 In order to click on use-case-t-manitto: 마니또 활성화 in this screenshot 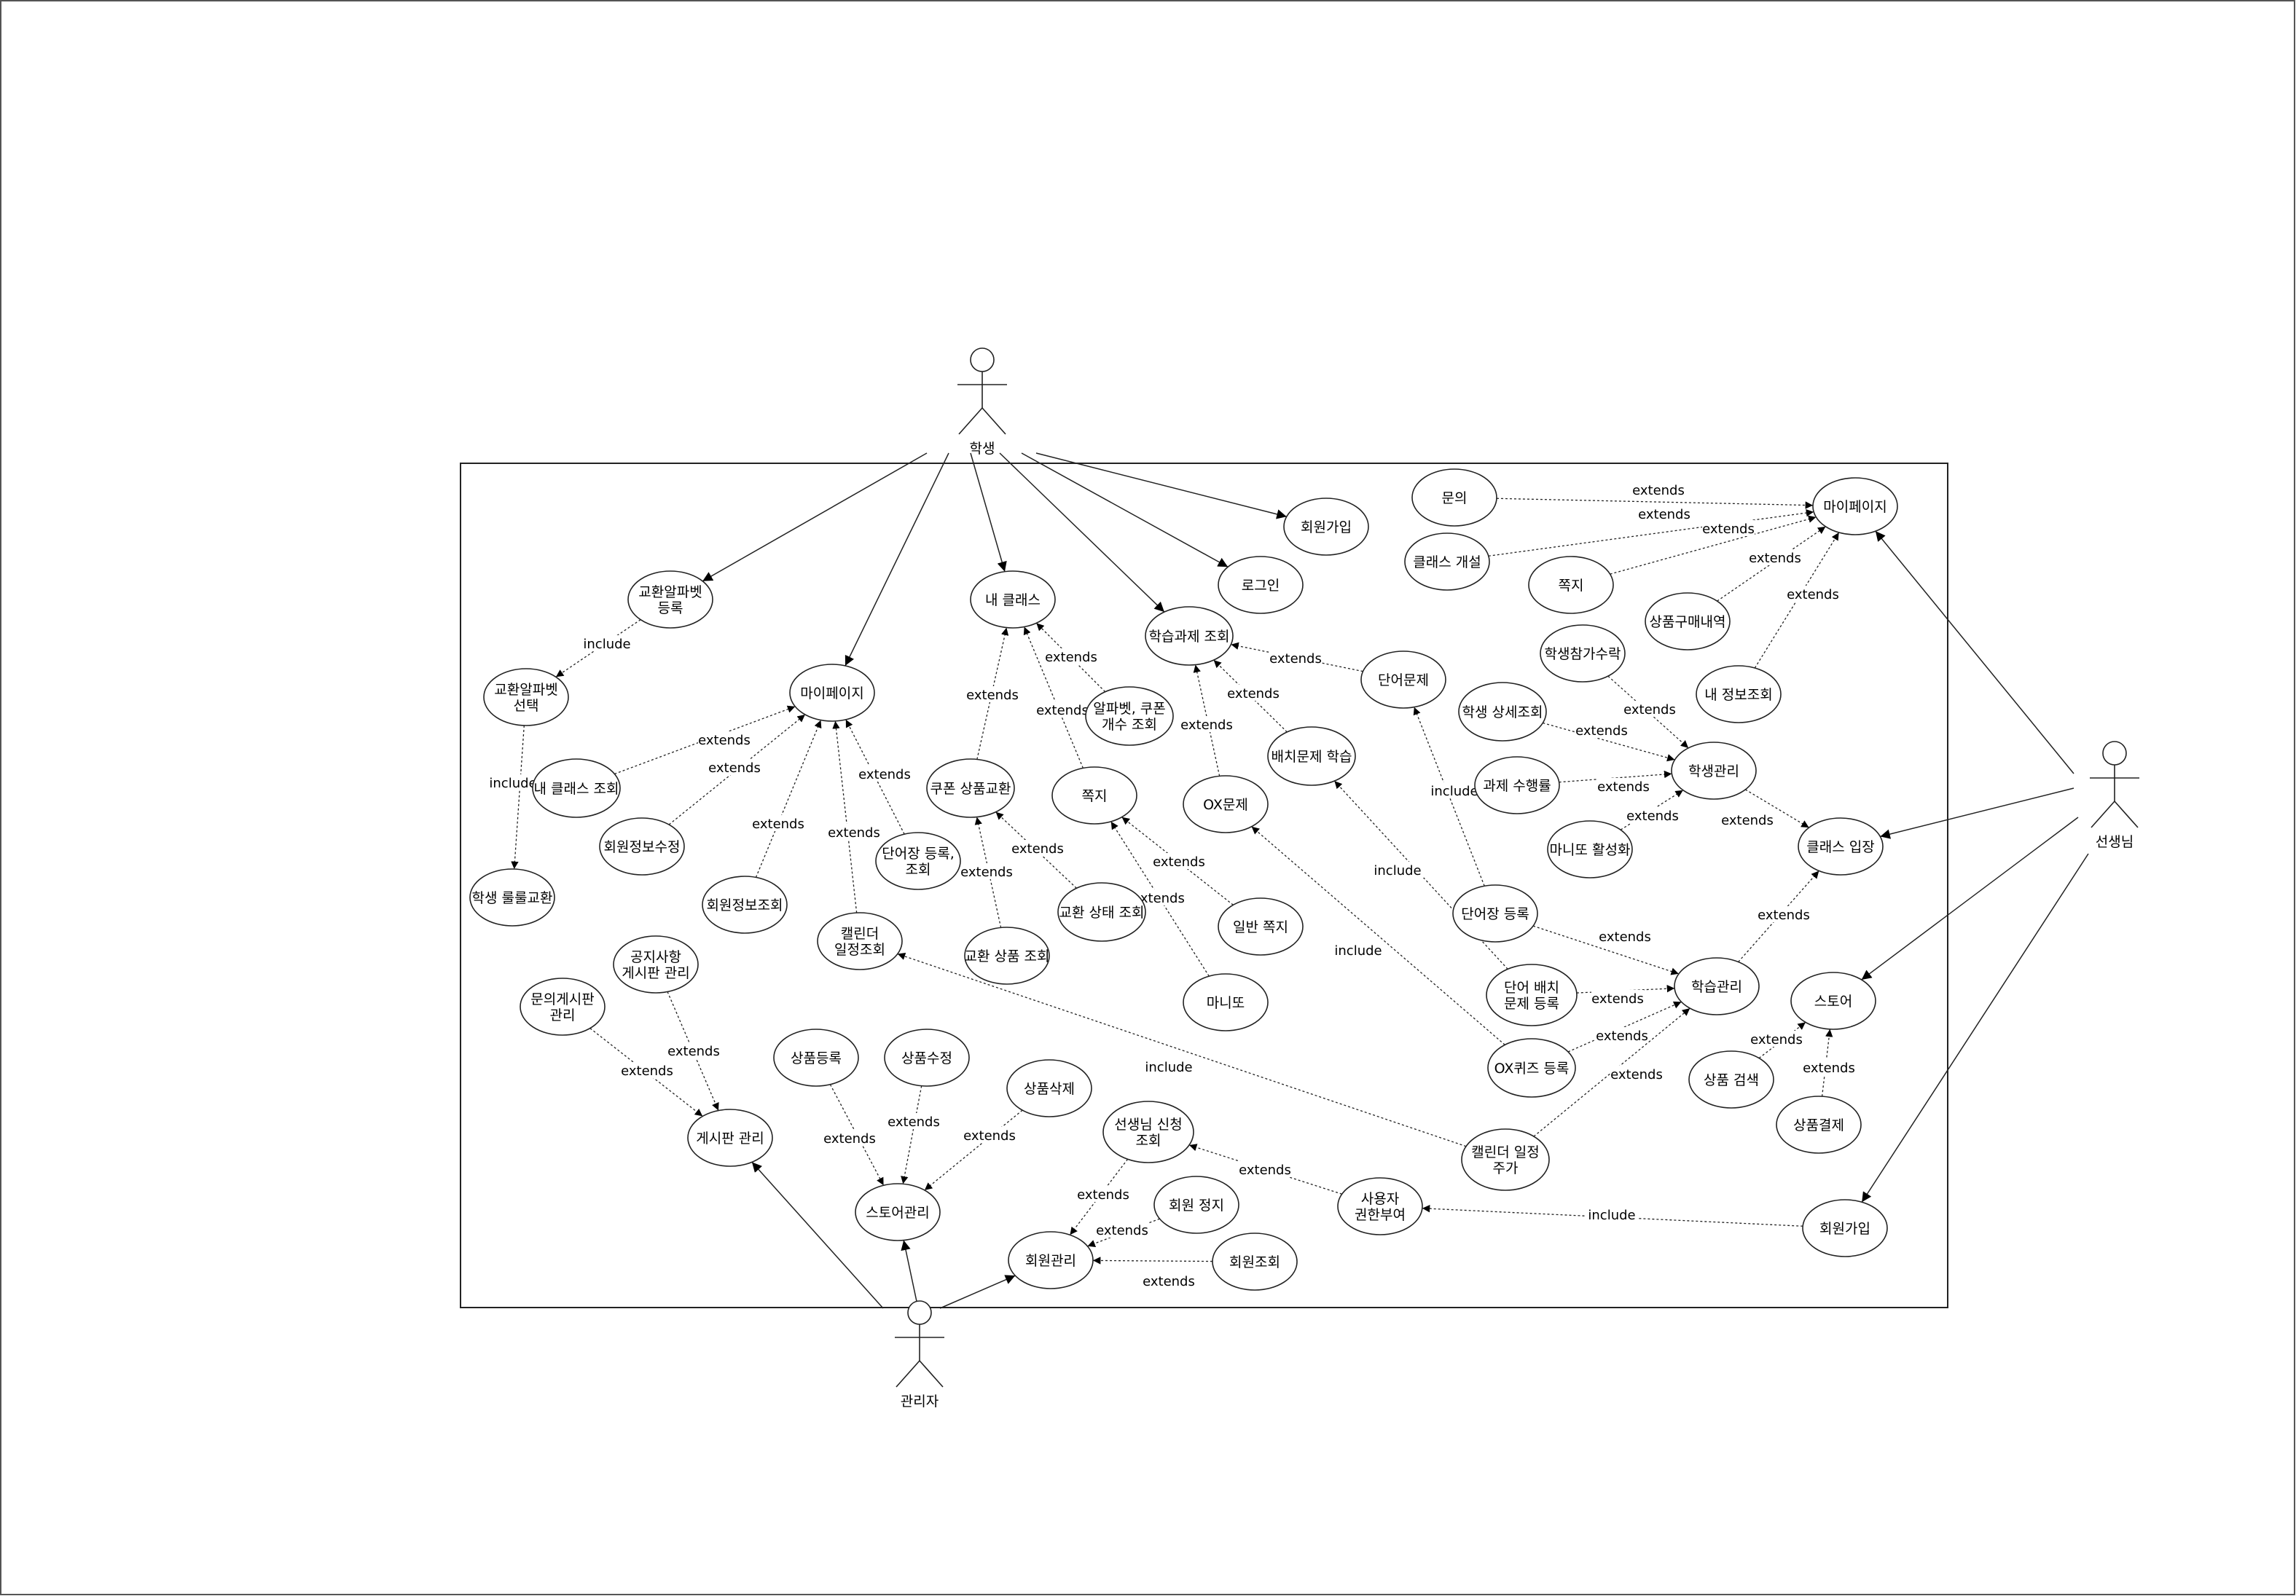, I will do `click(1590, 849)`.